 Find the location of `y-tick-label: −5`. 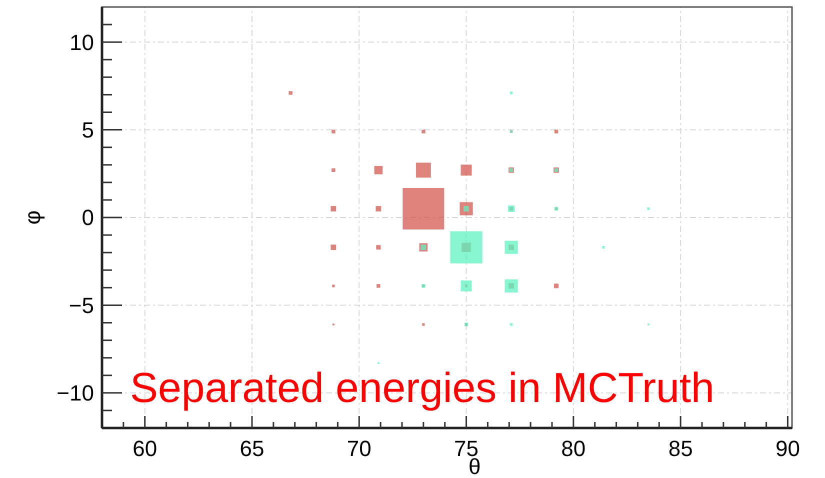

y-tick-label: −5 is located at coordinates (81, 305).